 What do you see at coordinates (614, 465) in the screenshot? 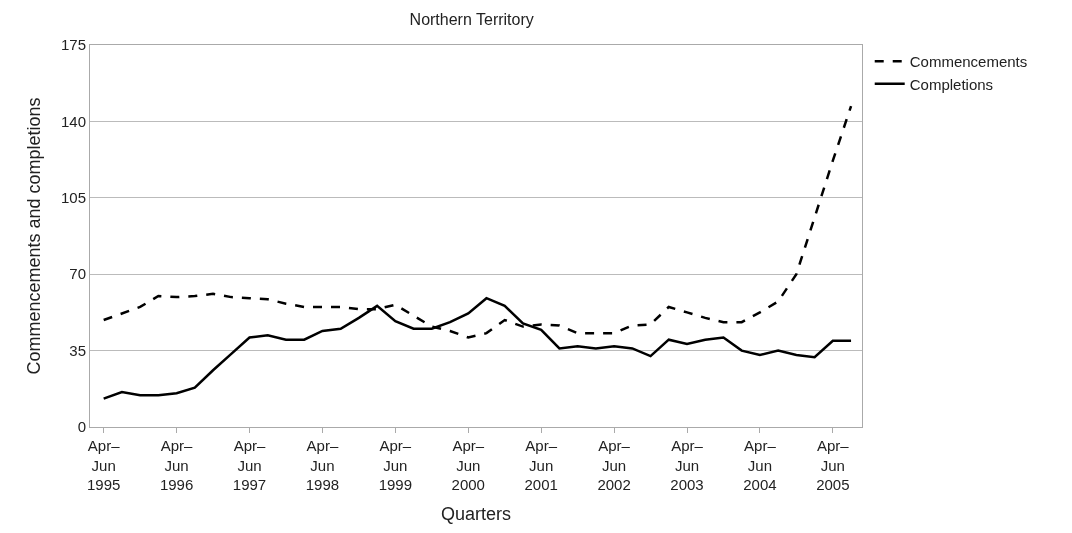
I see `x-tick-label: Apr– Jun 2002` at bounding box center [614, 465].